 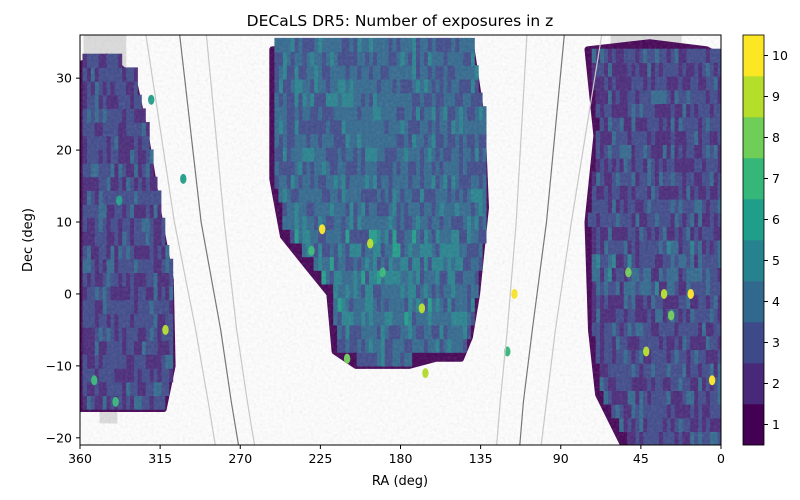 What do you see at coordinates (400, 21) in the screenshot?
I see `chart-title: DECaLS DR5: Number of exposures in z` at bounding box center [400, 21].